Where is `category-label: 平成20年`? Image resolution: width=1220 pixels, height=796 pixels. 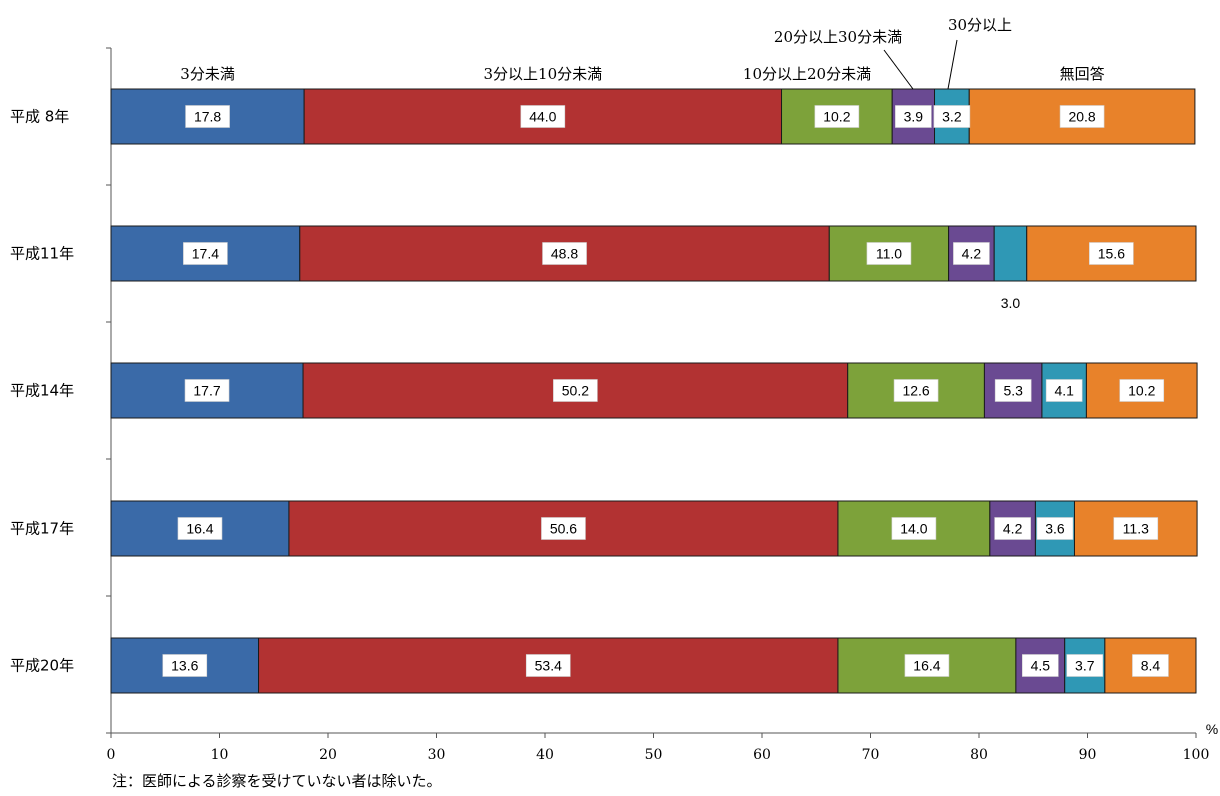
category-label: 平成20年 is located at coordinates (42, 666).